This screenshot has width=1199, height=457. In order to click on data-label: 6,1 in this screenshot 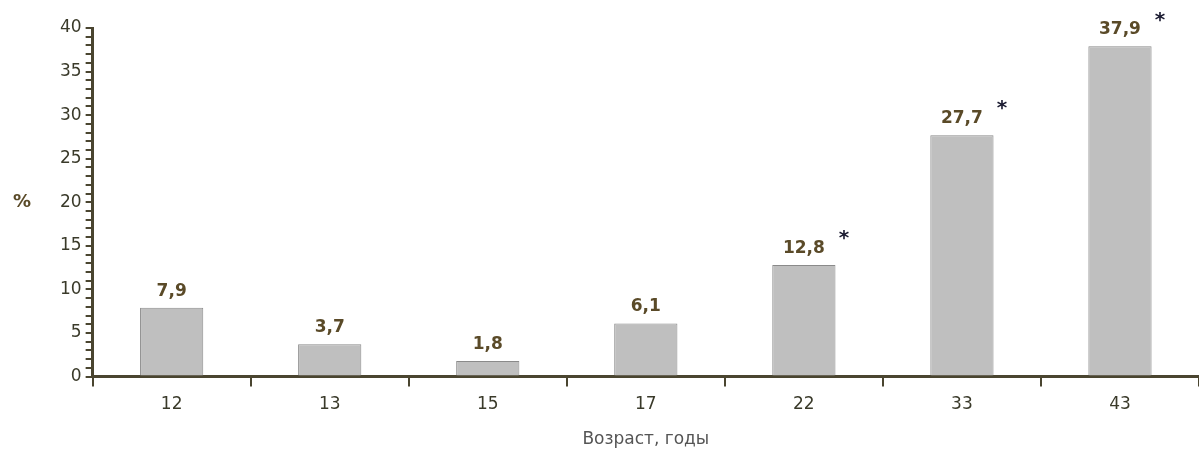, I will do `click(645, 305)`.